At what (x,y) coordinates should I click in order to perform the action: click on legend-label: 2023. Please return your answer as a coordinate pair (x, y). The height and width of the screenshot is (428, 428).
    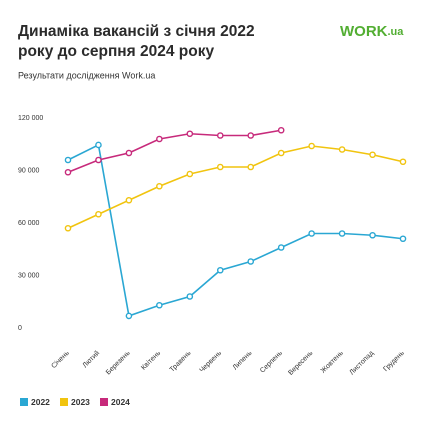
    Looking at the image, I should click on (80, 402).